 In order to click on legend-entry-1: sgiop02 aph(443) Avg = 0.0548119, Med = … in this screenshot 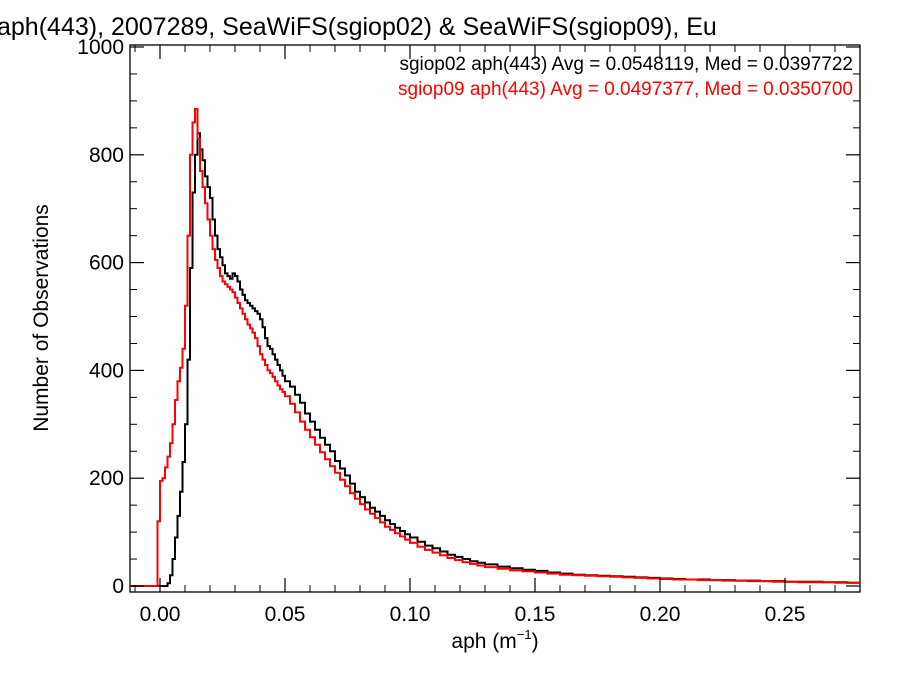, I will do `click(626, 64)`.